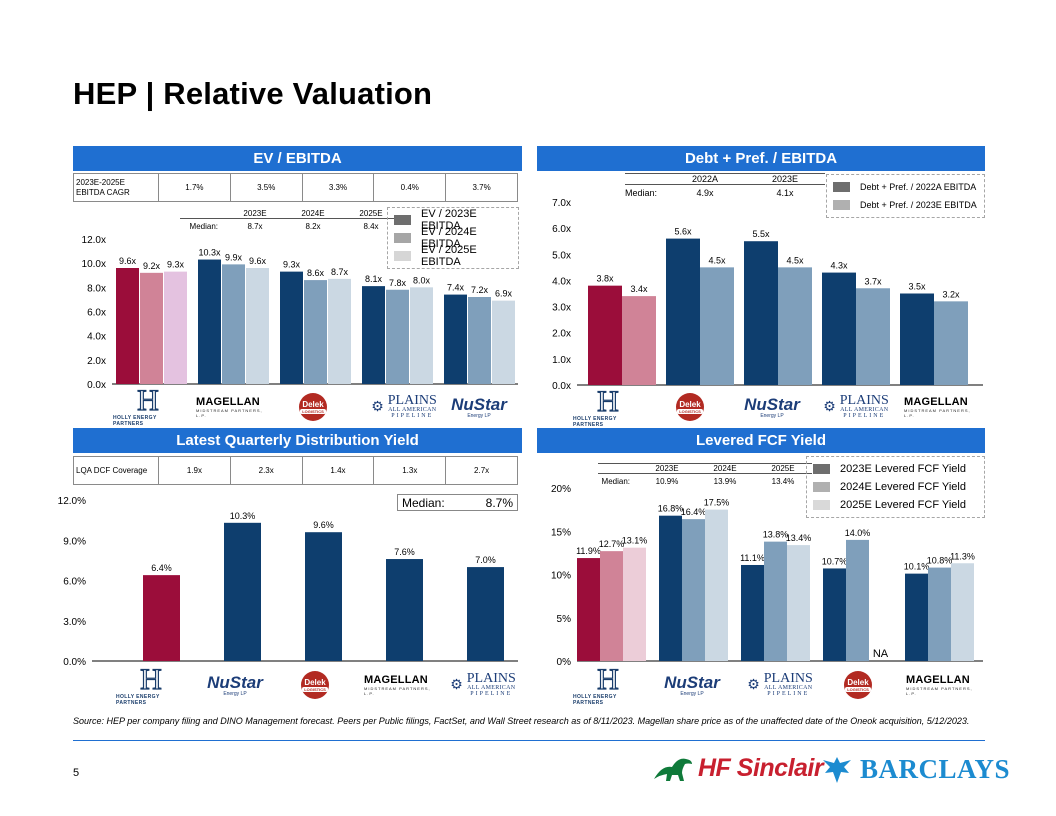  Describe the element at coordinates (915, 769) in the screenshot. I see `barclays-logo: BARCLAYS` at that location.